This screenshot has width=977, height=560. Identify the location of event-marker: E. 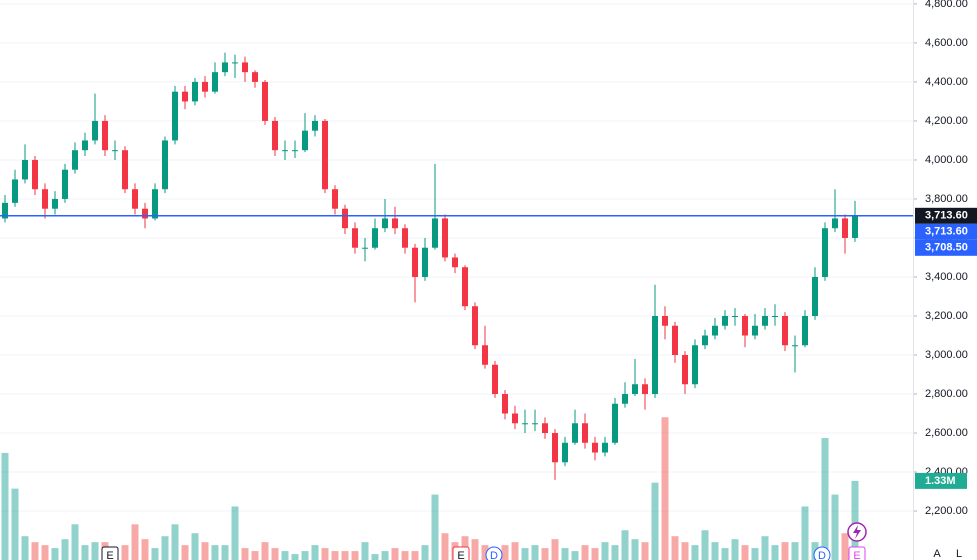
(110, 553).